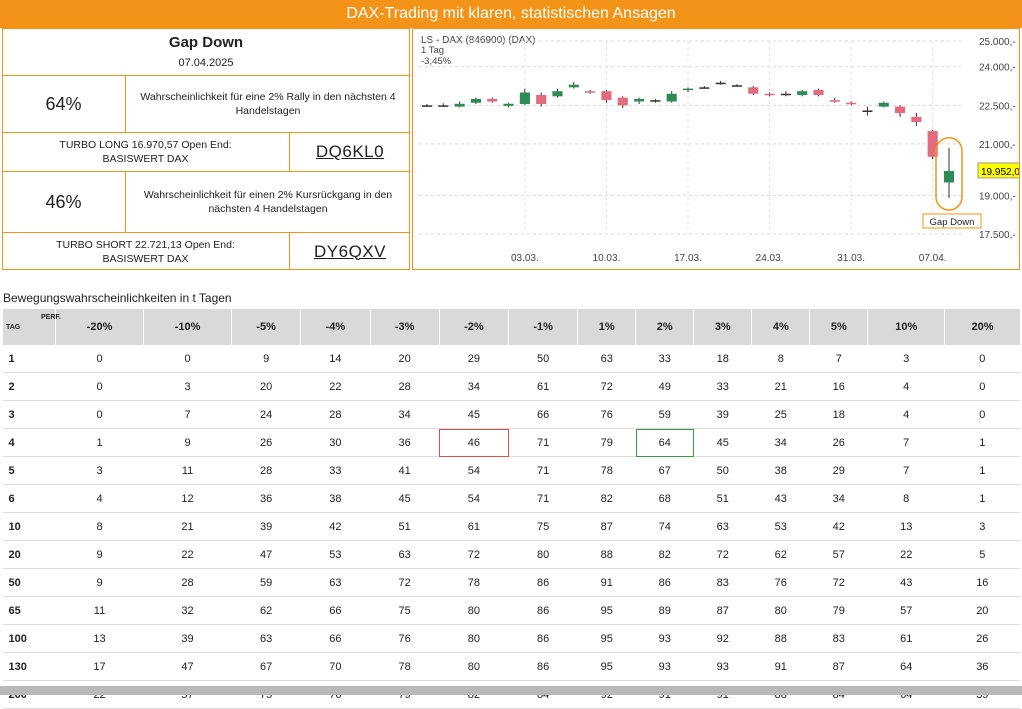 This screenshot has width=1022, height=709. I want to click on table-cell: 64, so click(664, 442).